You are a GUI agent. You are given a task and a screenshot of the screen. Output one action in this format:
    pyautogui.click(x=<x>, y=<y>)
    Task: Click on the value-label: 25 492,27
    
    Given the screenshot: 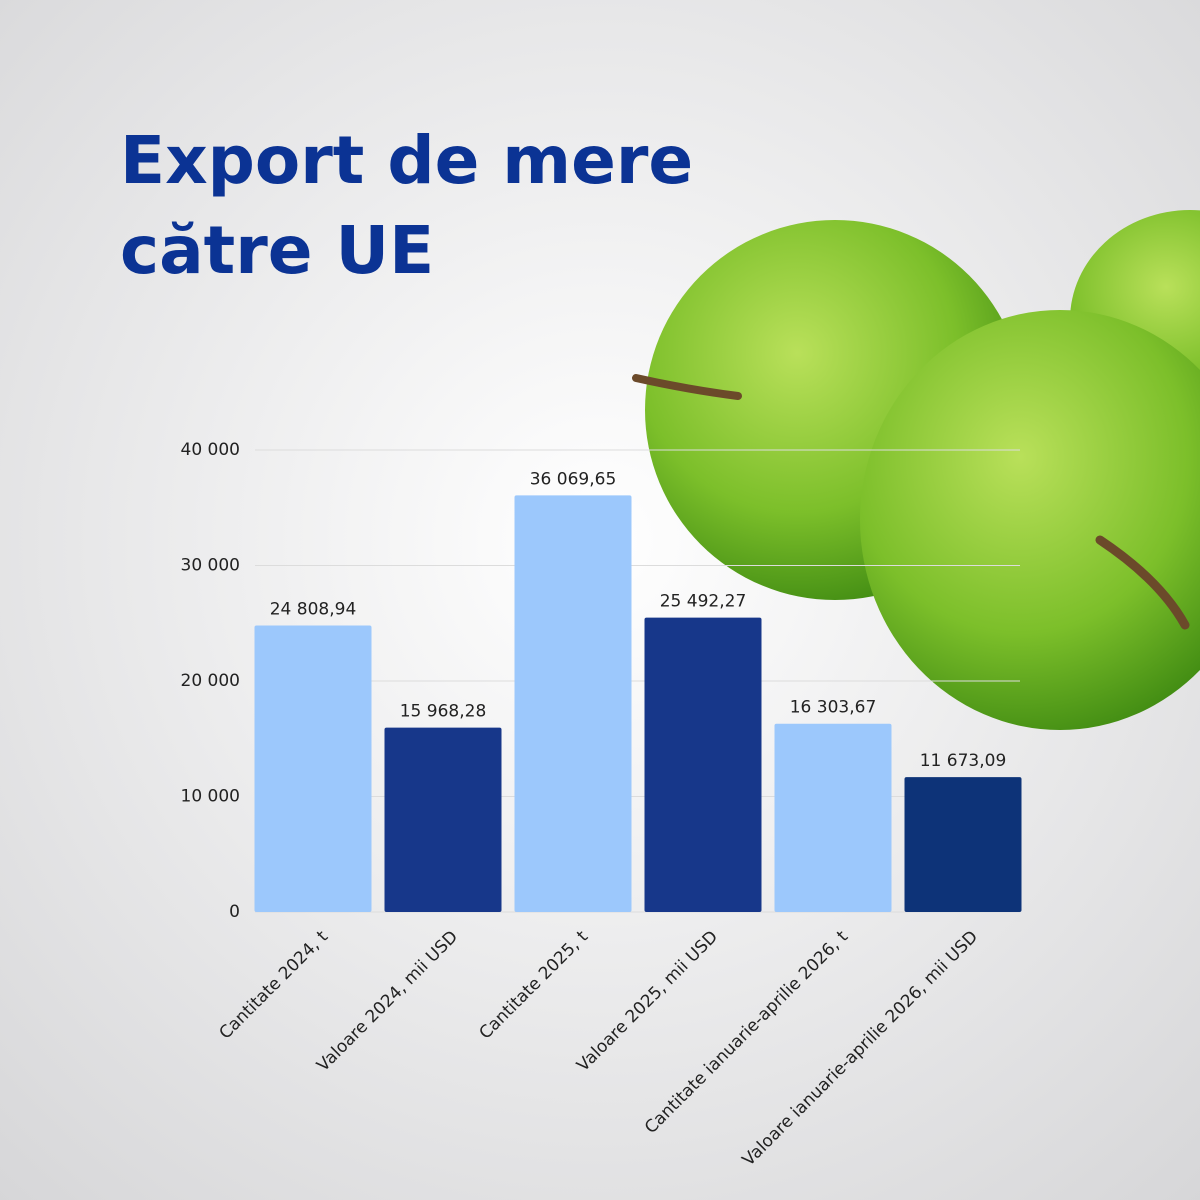 What is the action you would take?
    pyautogui.click(x=703, y=602)
    